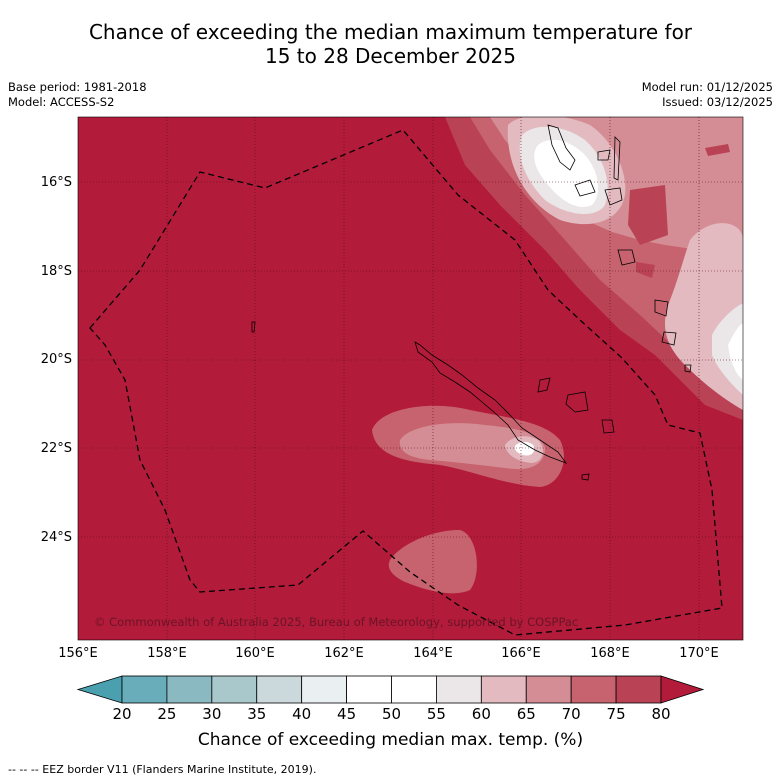 This screenshot has height=781, width=781. I want to click on lat-label-22s: 22°S, so click(56, 448).